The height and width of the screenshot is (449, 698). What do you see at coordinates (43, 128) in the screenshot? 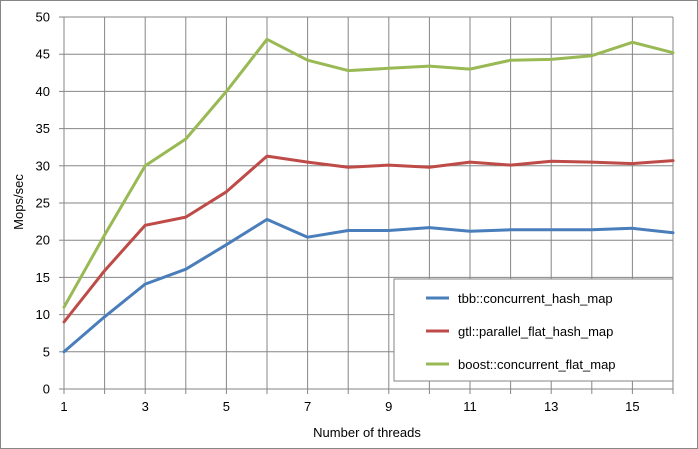
I see `y-tick-label: 35` at bounding box center [43, 128].